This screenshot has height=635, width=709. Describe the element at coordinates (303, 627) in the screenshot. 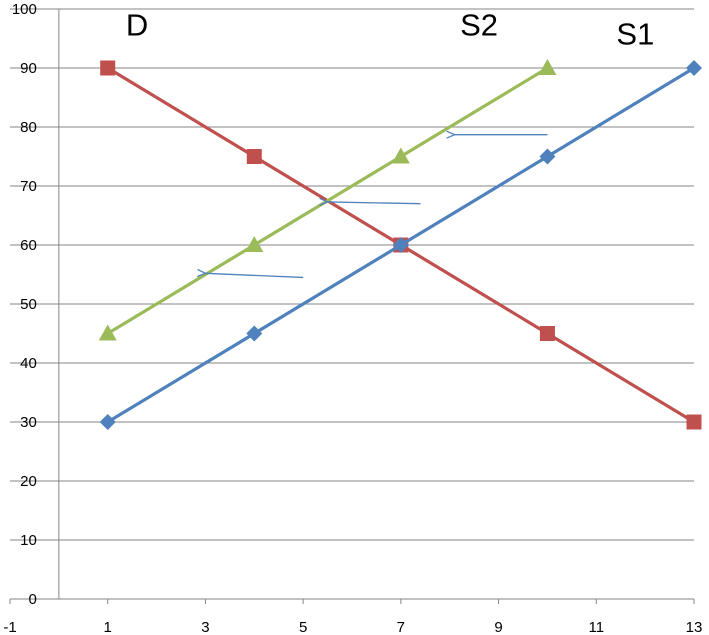

I see `x-tick-label: 5` at that location.